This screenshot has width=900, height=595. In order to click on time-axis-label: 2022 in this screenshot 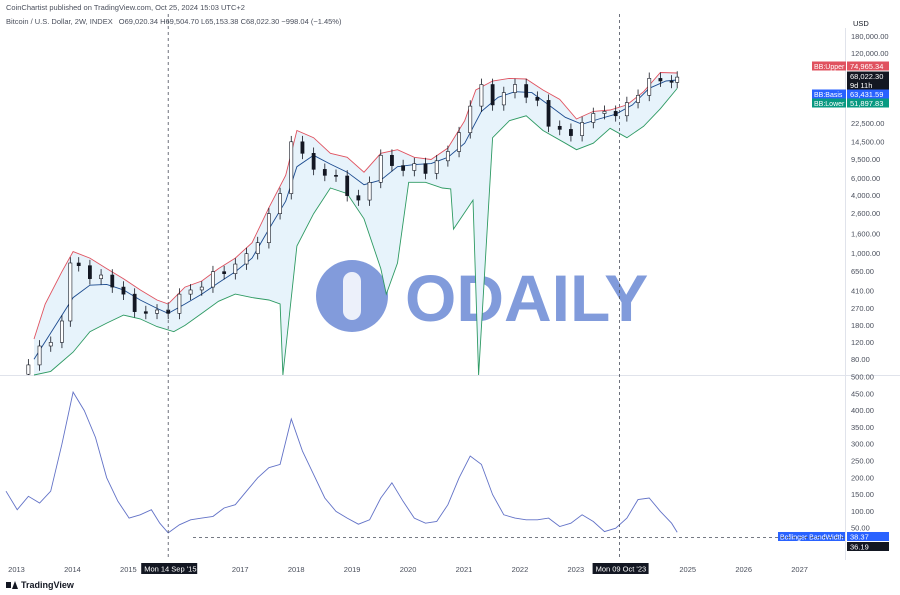, I will do `click(520, 569)`.